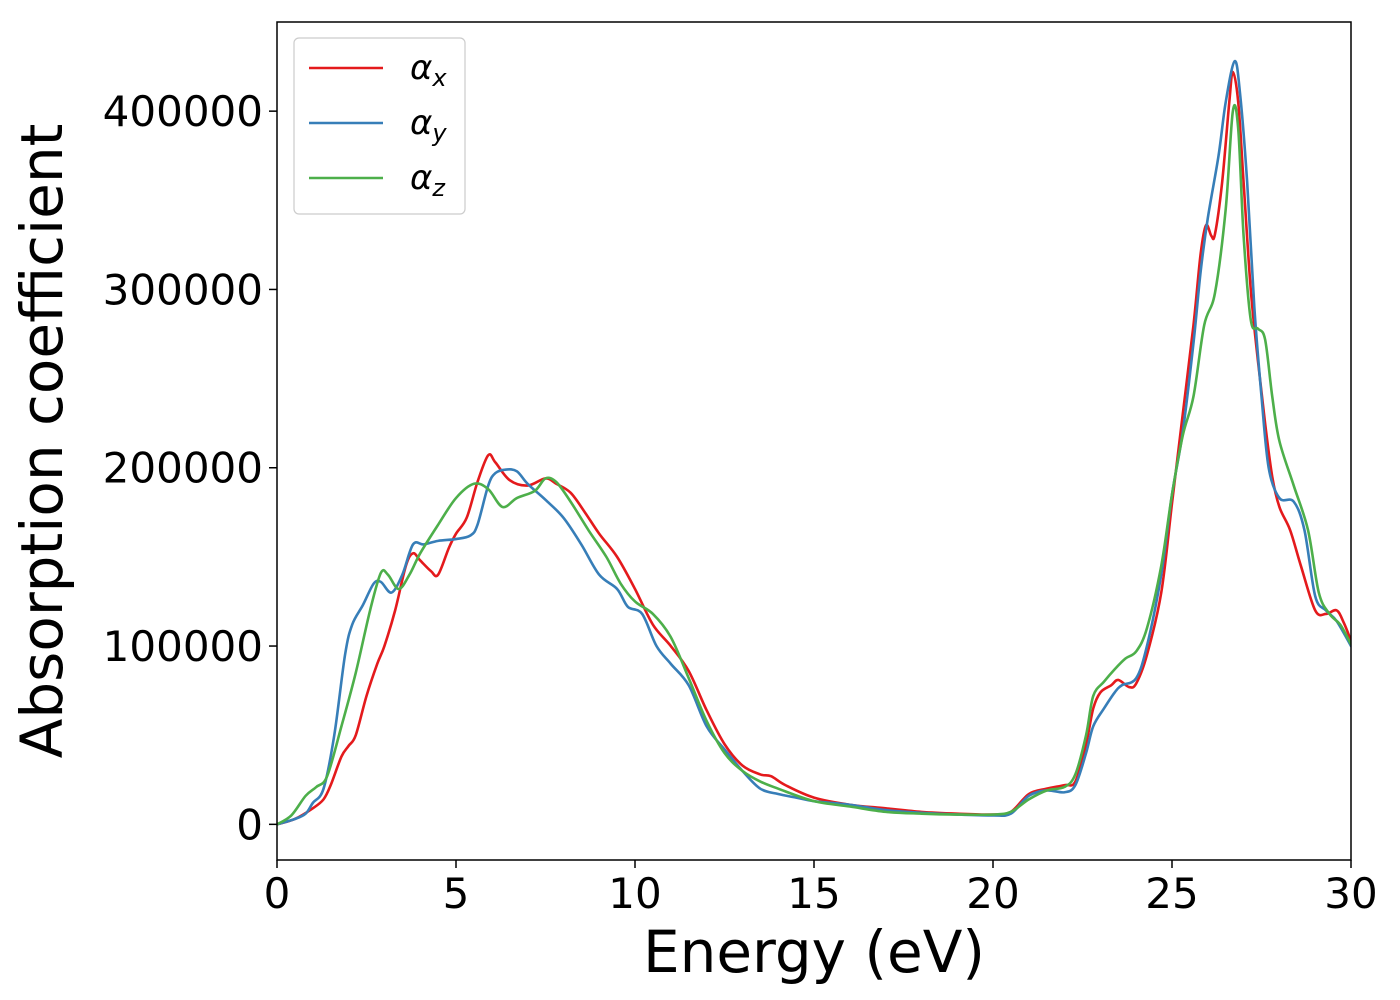 This screenshot has width=1400, height=1000. I want to click on x-tick-label: 5, so click(456, 893).